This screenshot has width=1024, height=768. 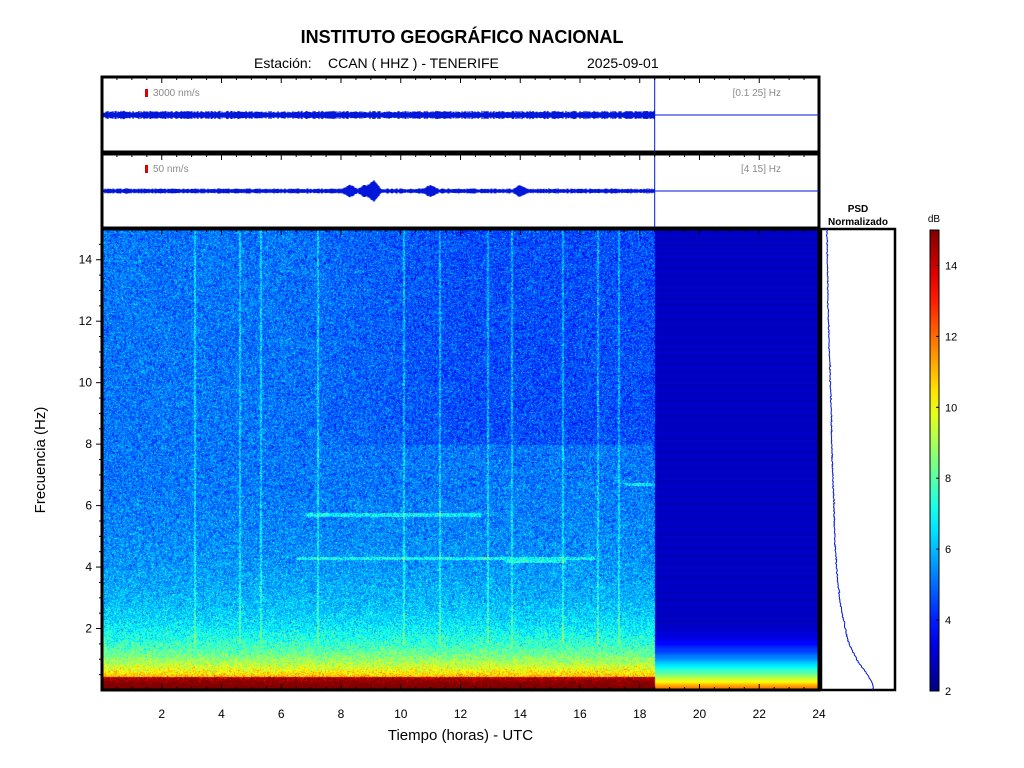 I want to click on x-tick-label: 22, so click(x=760, y=714).